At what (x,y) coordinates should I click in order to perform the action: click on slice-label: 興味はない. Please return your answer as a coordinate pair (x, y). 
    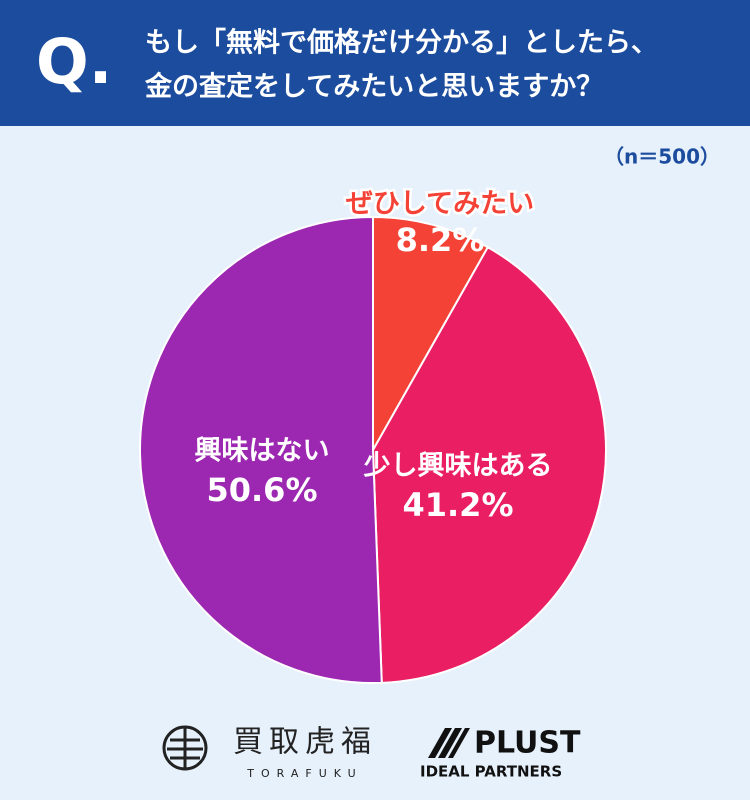
    Looking at the image, I should click on (262, 451).